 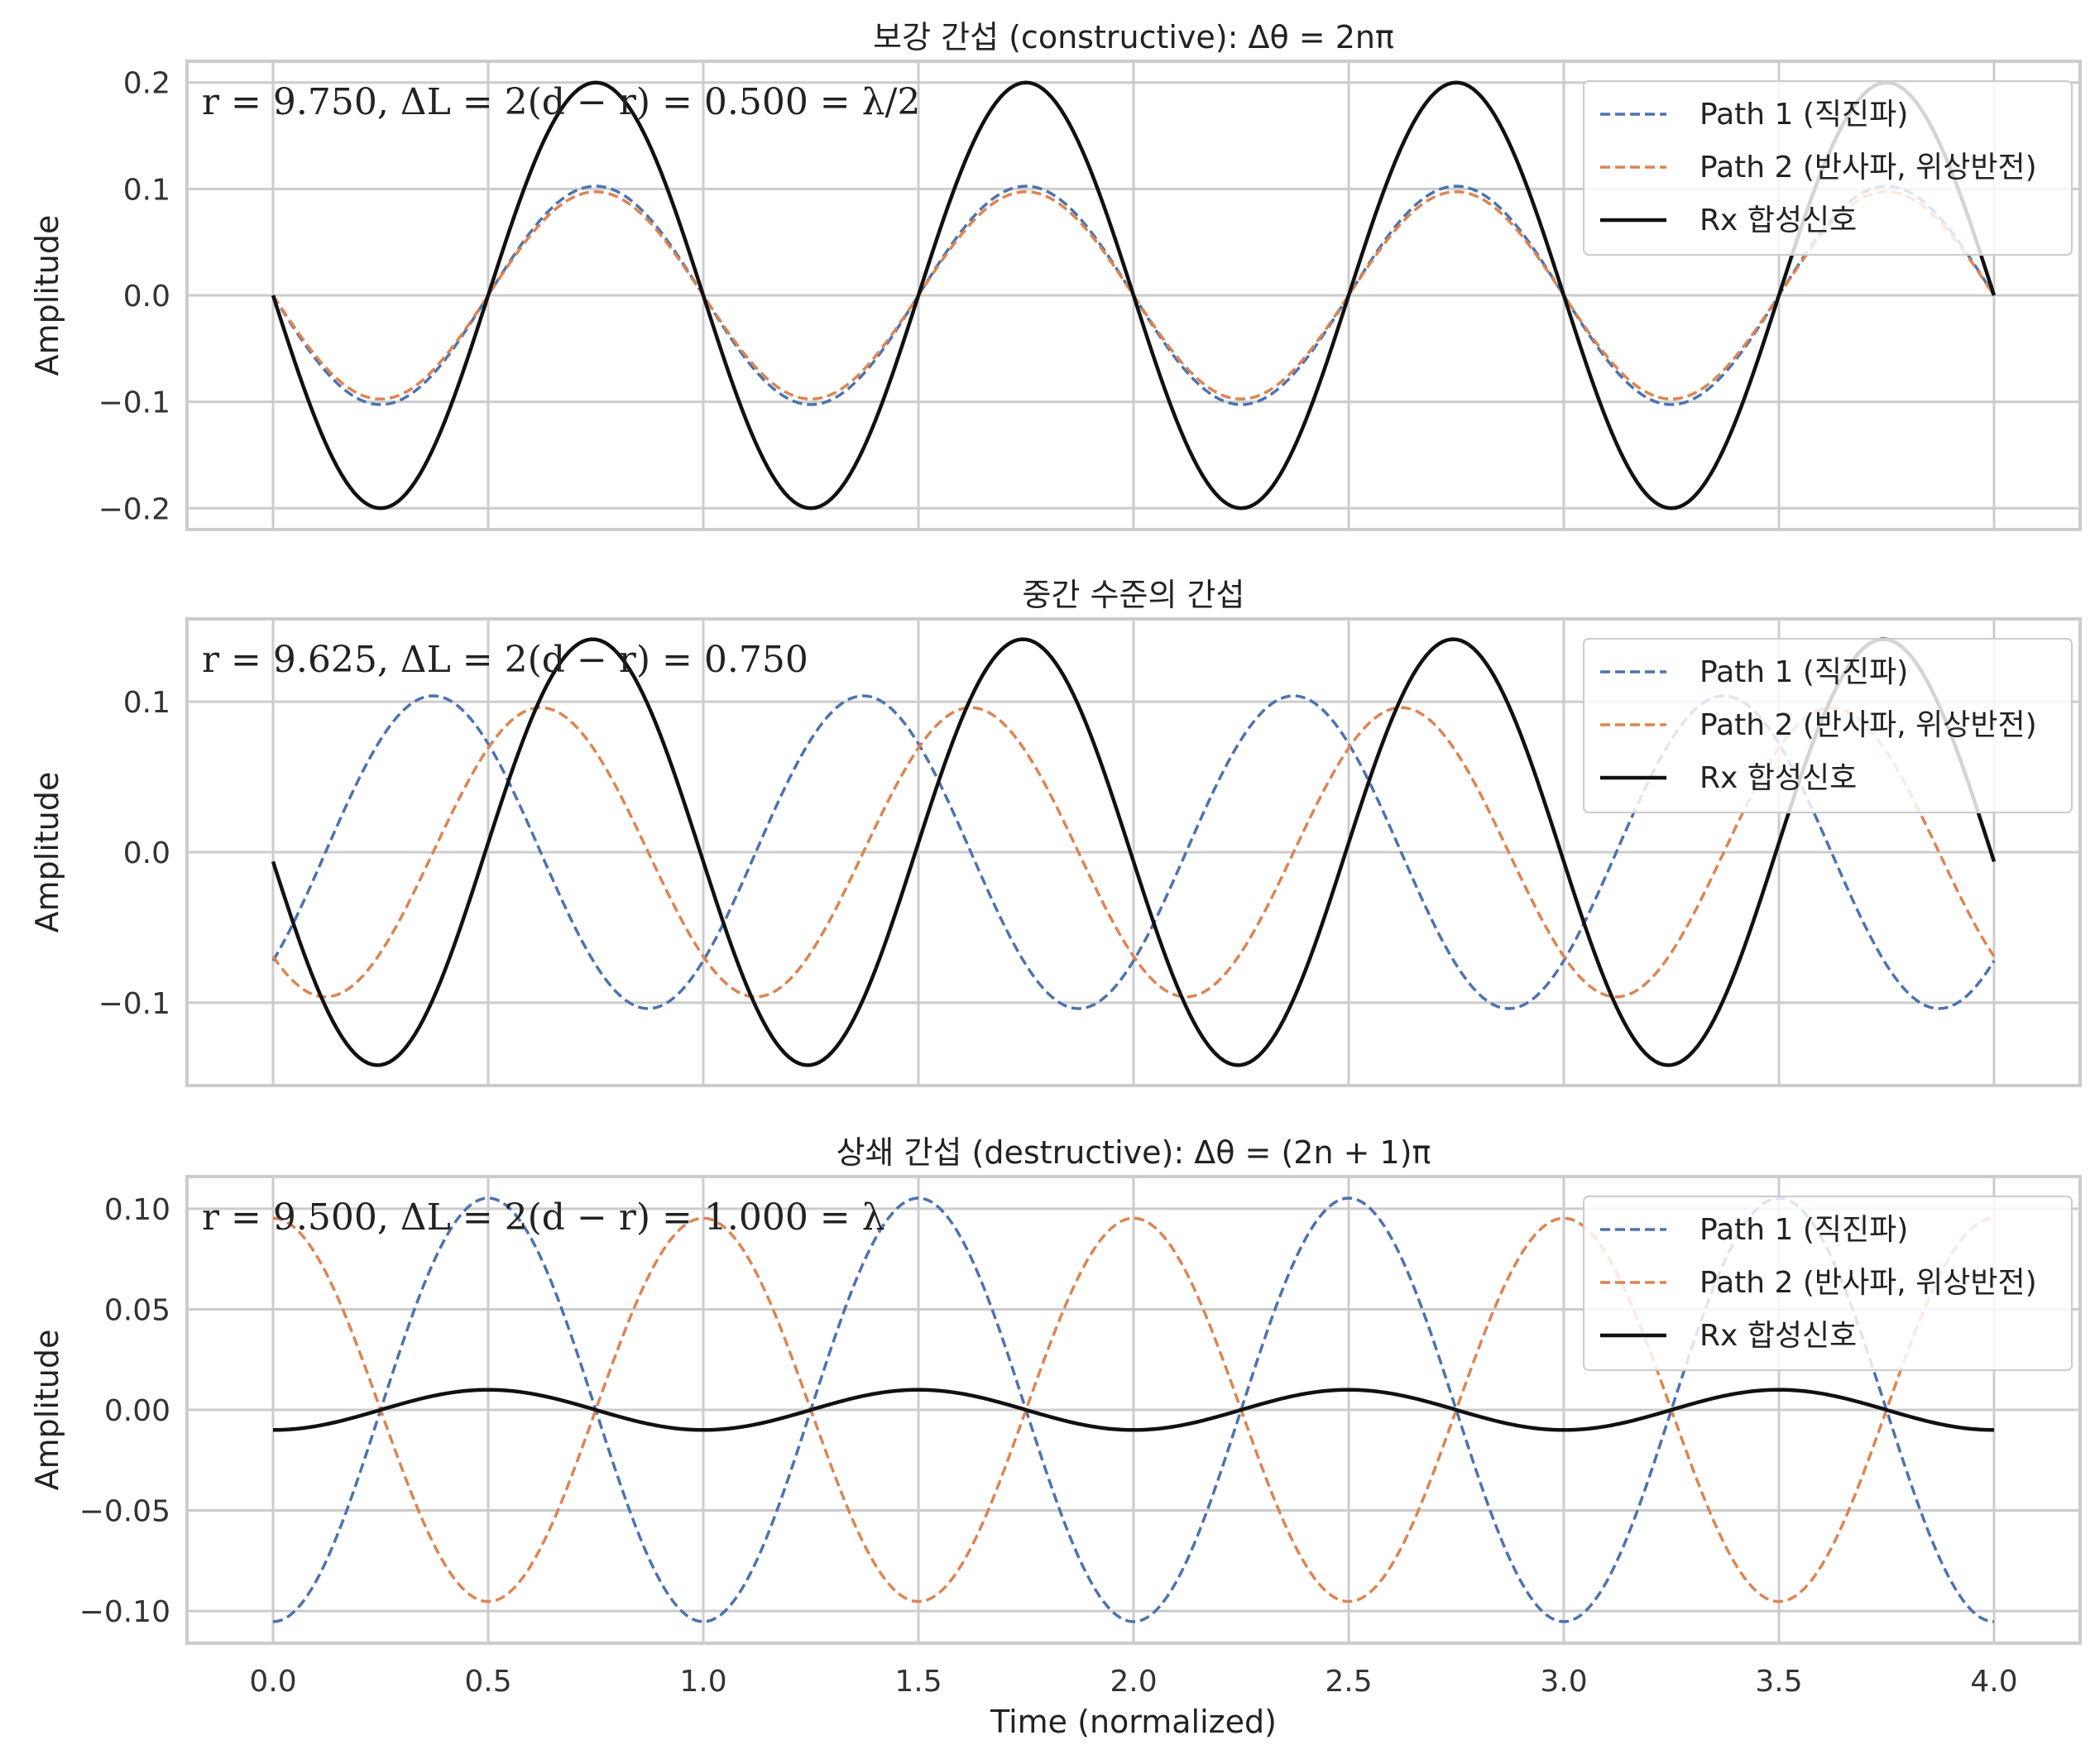 What do you see at coordinates (124, 1612) in the screenshot?
I see `y-tick-label: −0.10` at bounding box center [124, 1612].